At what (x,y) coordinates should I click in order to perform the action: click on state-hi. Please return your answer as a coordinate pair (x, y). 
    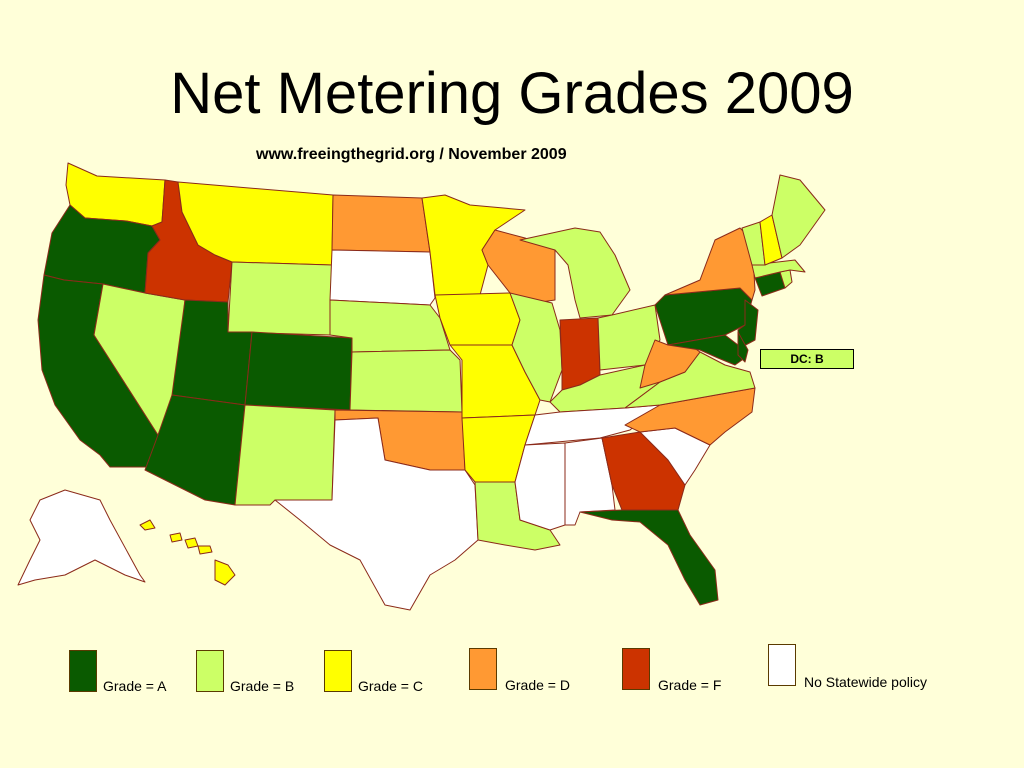
    Looking at the image, I should click on (187, 552).